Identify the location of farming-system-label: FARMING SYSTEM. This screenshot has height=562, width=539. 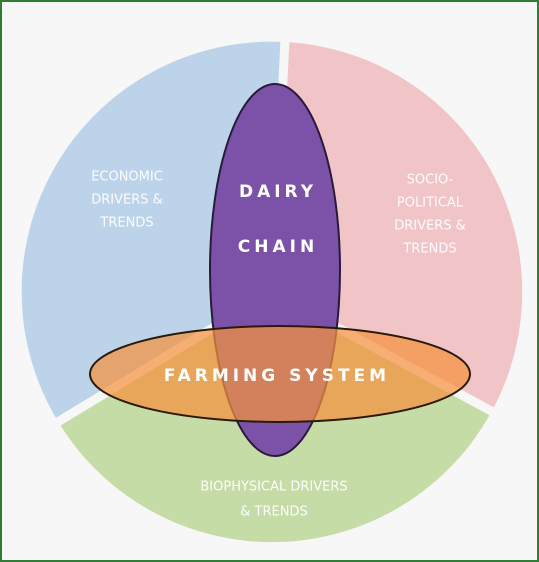
(277, 376).